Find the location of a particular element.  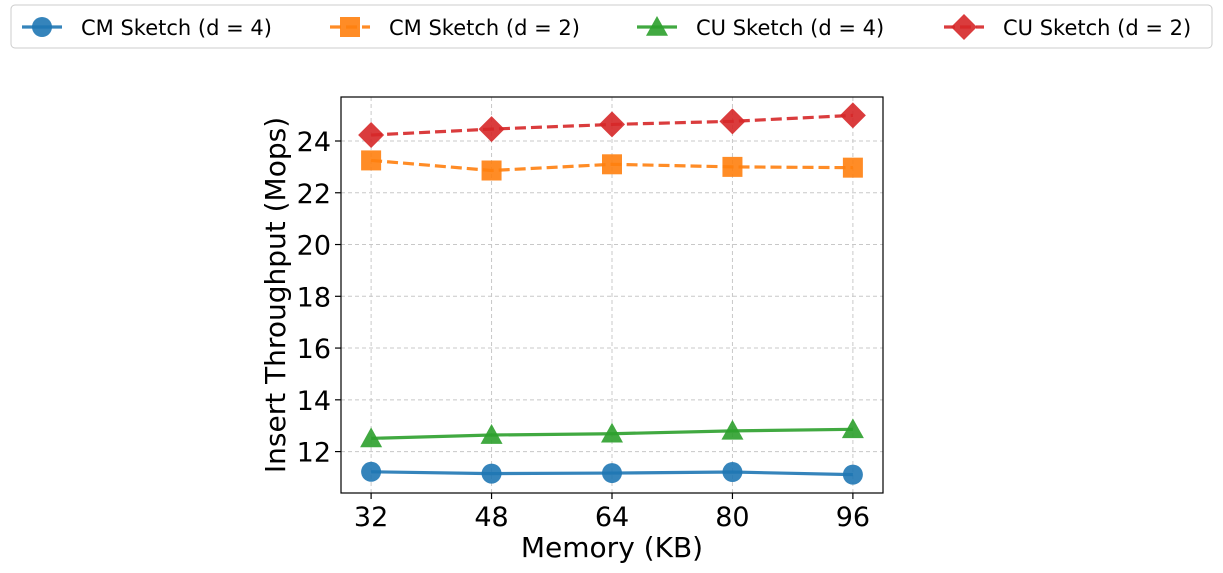

legend-item: CU Sketch (d = 2) is located at coordinates (1067, 27).